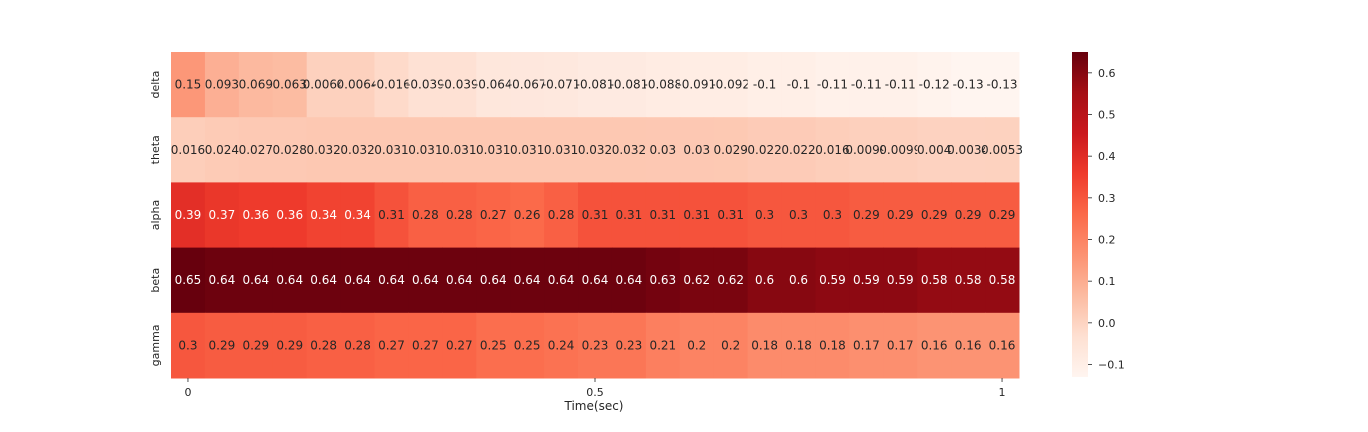  Describe the element at coordinates (561, 85) in the screenshot. I see `cell-value-label: -0.071` at that location.